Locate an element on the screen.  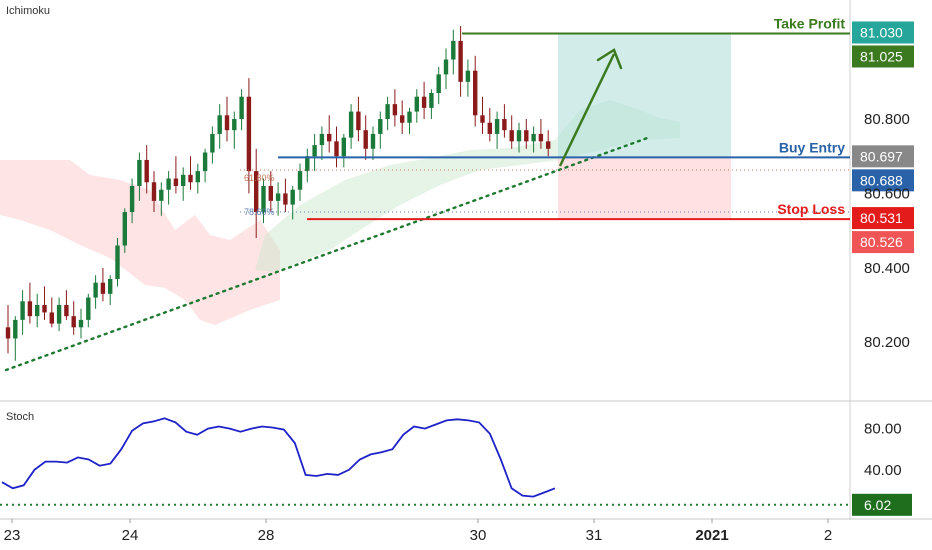
price-tag2-1: 80.688 is located at coordinates (881, 180).